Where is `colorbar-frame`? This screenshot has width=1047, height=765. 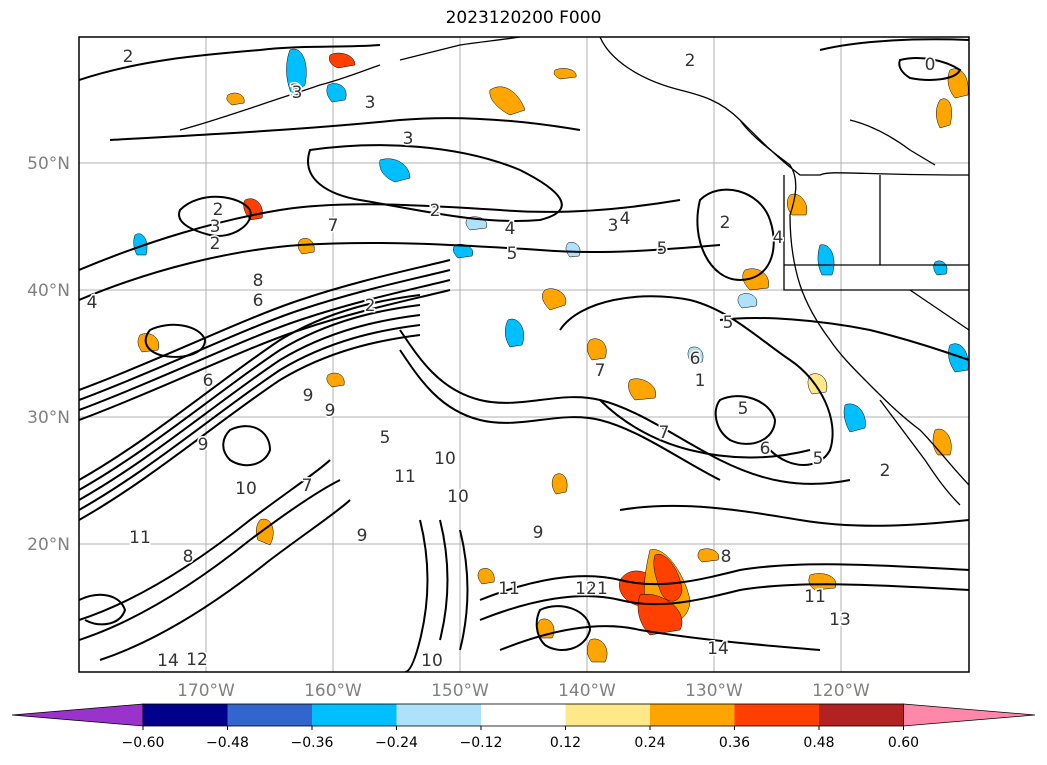 colorbar-frame is located at coordinates (523, 715).